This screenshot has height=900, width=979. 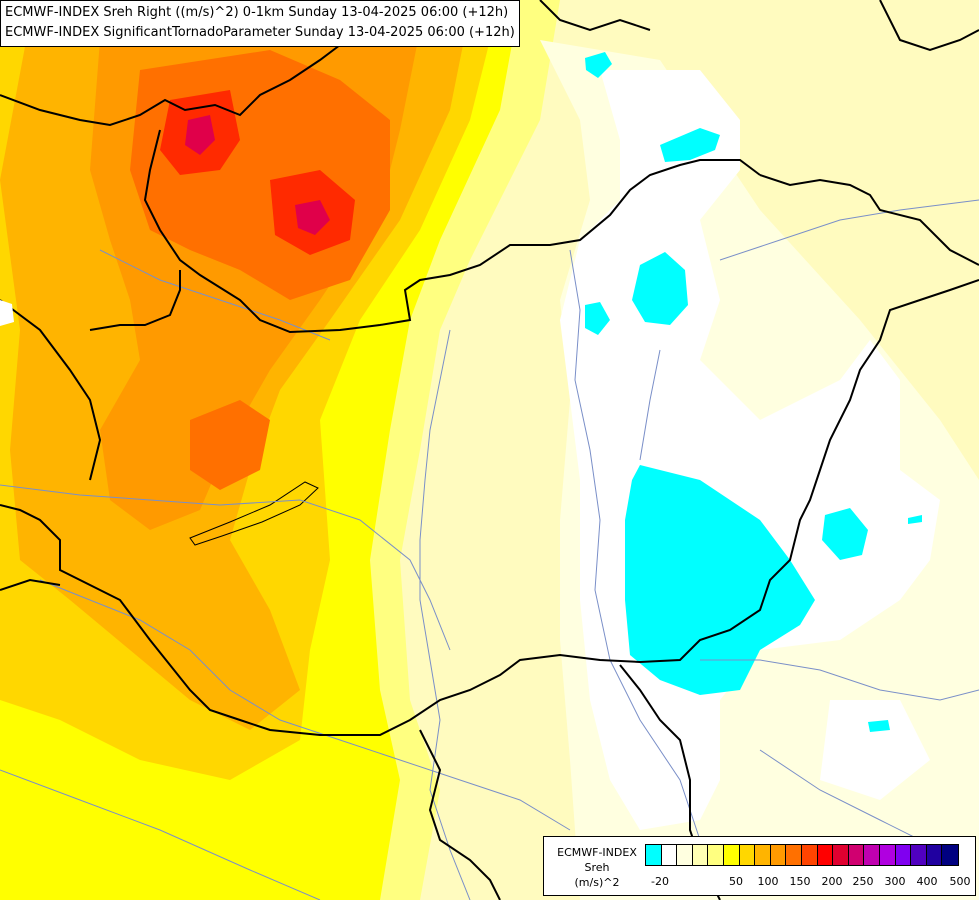 I want to click on legend-tick-label: 400, so click(x=927, y=881).